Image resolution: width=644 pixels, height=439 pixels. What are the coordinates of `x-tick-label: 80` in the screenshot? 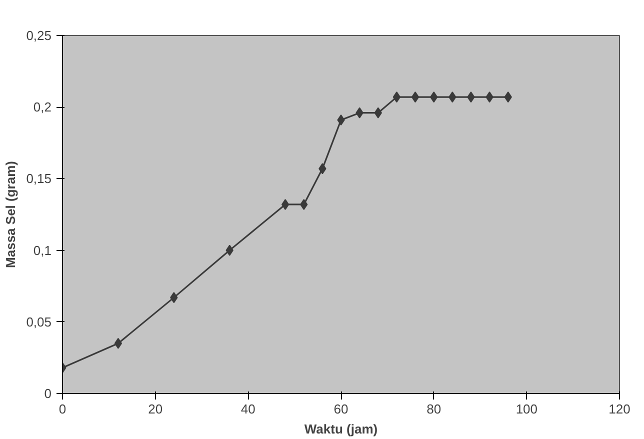 It's located at (434, 409).